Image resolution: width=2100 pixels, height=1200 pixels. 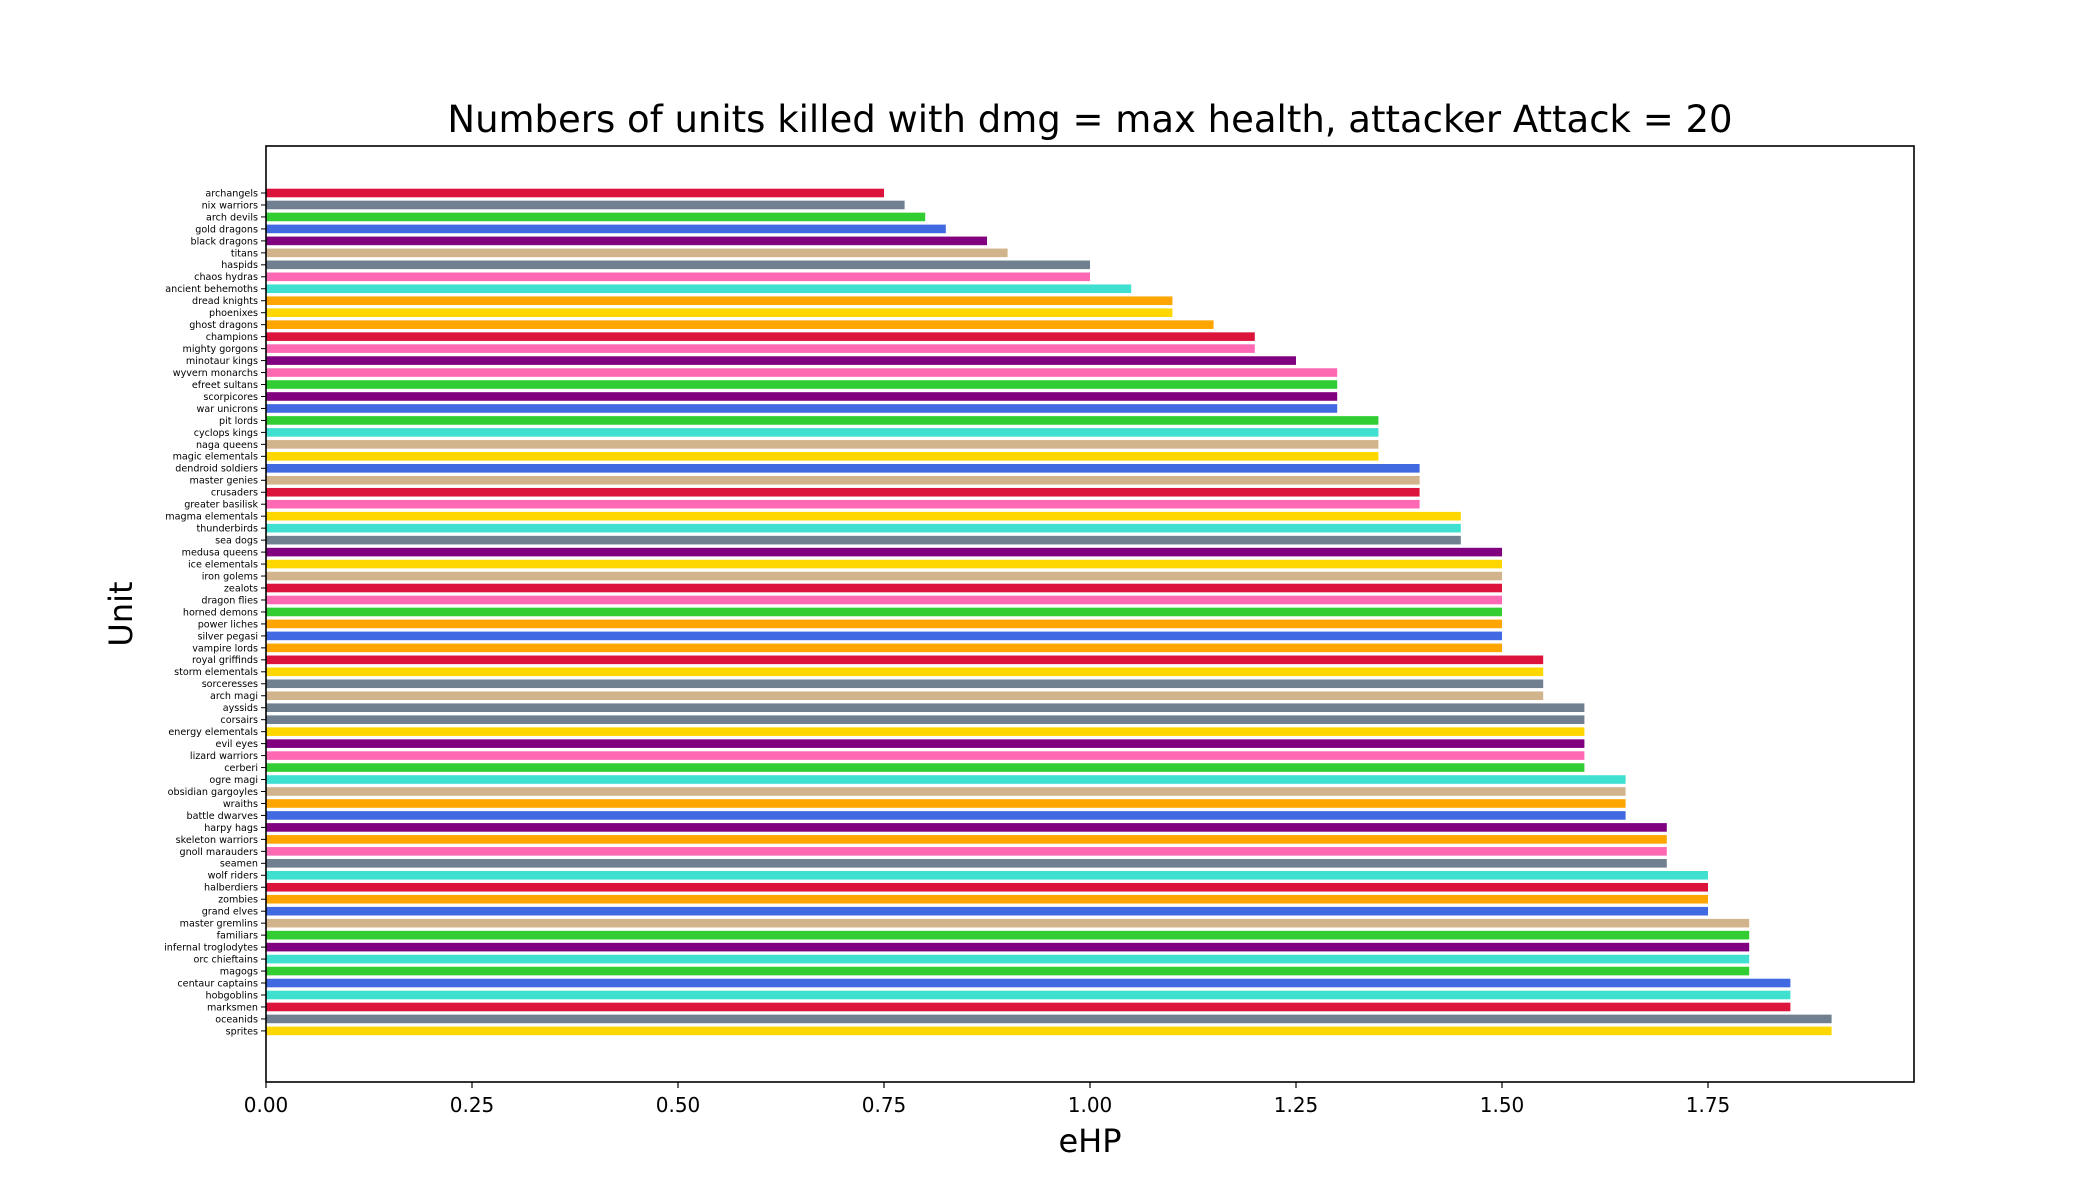 What do you see at coordinates (236, 541) in the screenshot?
I see `y-tick-label: sea dogs` at bounding box center [236, 541].